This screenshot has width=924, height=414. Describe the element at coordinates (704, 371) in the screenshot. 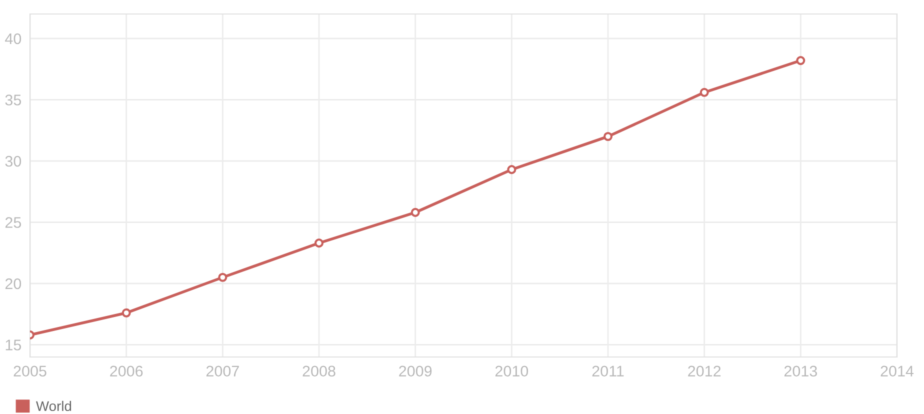

I see `x-tick-label: 2012` at that location.